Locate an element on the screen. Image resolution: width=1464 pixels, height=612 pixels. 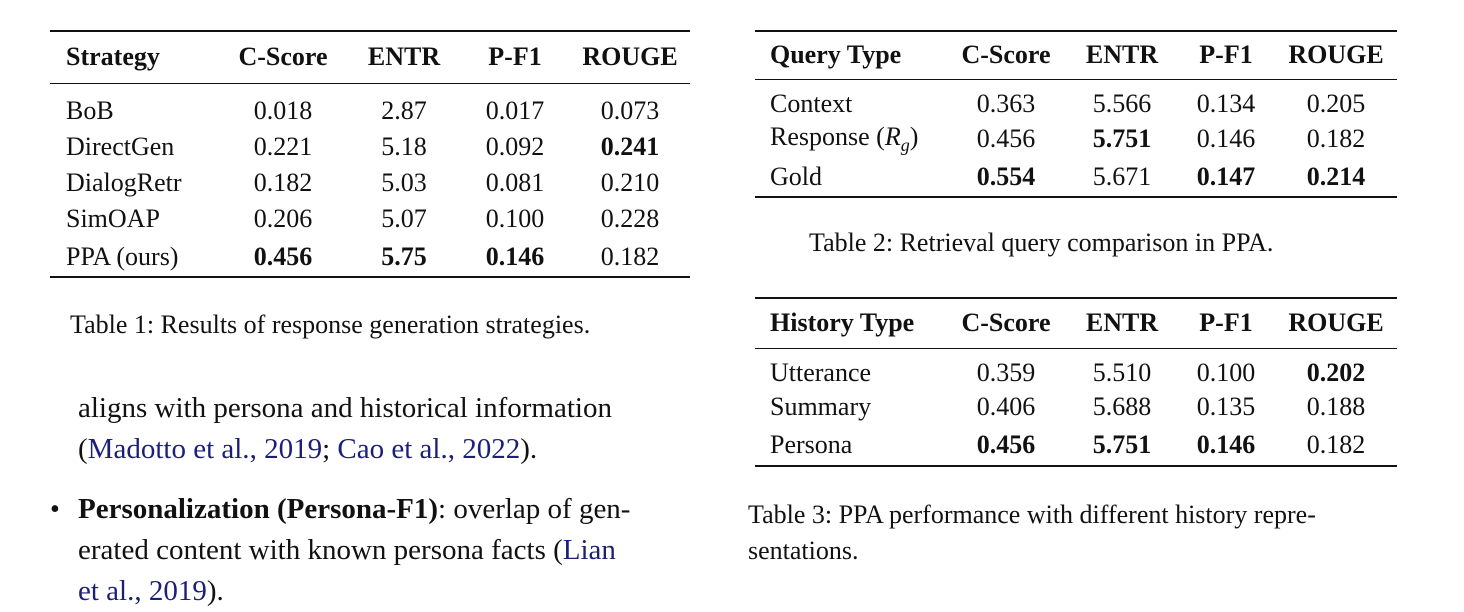
cell: 0.206 is located at coordinates (283, 218).